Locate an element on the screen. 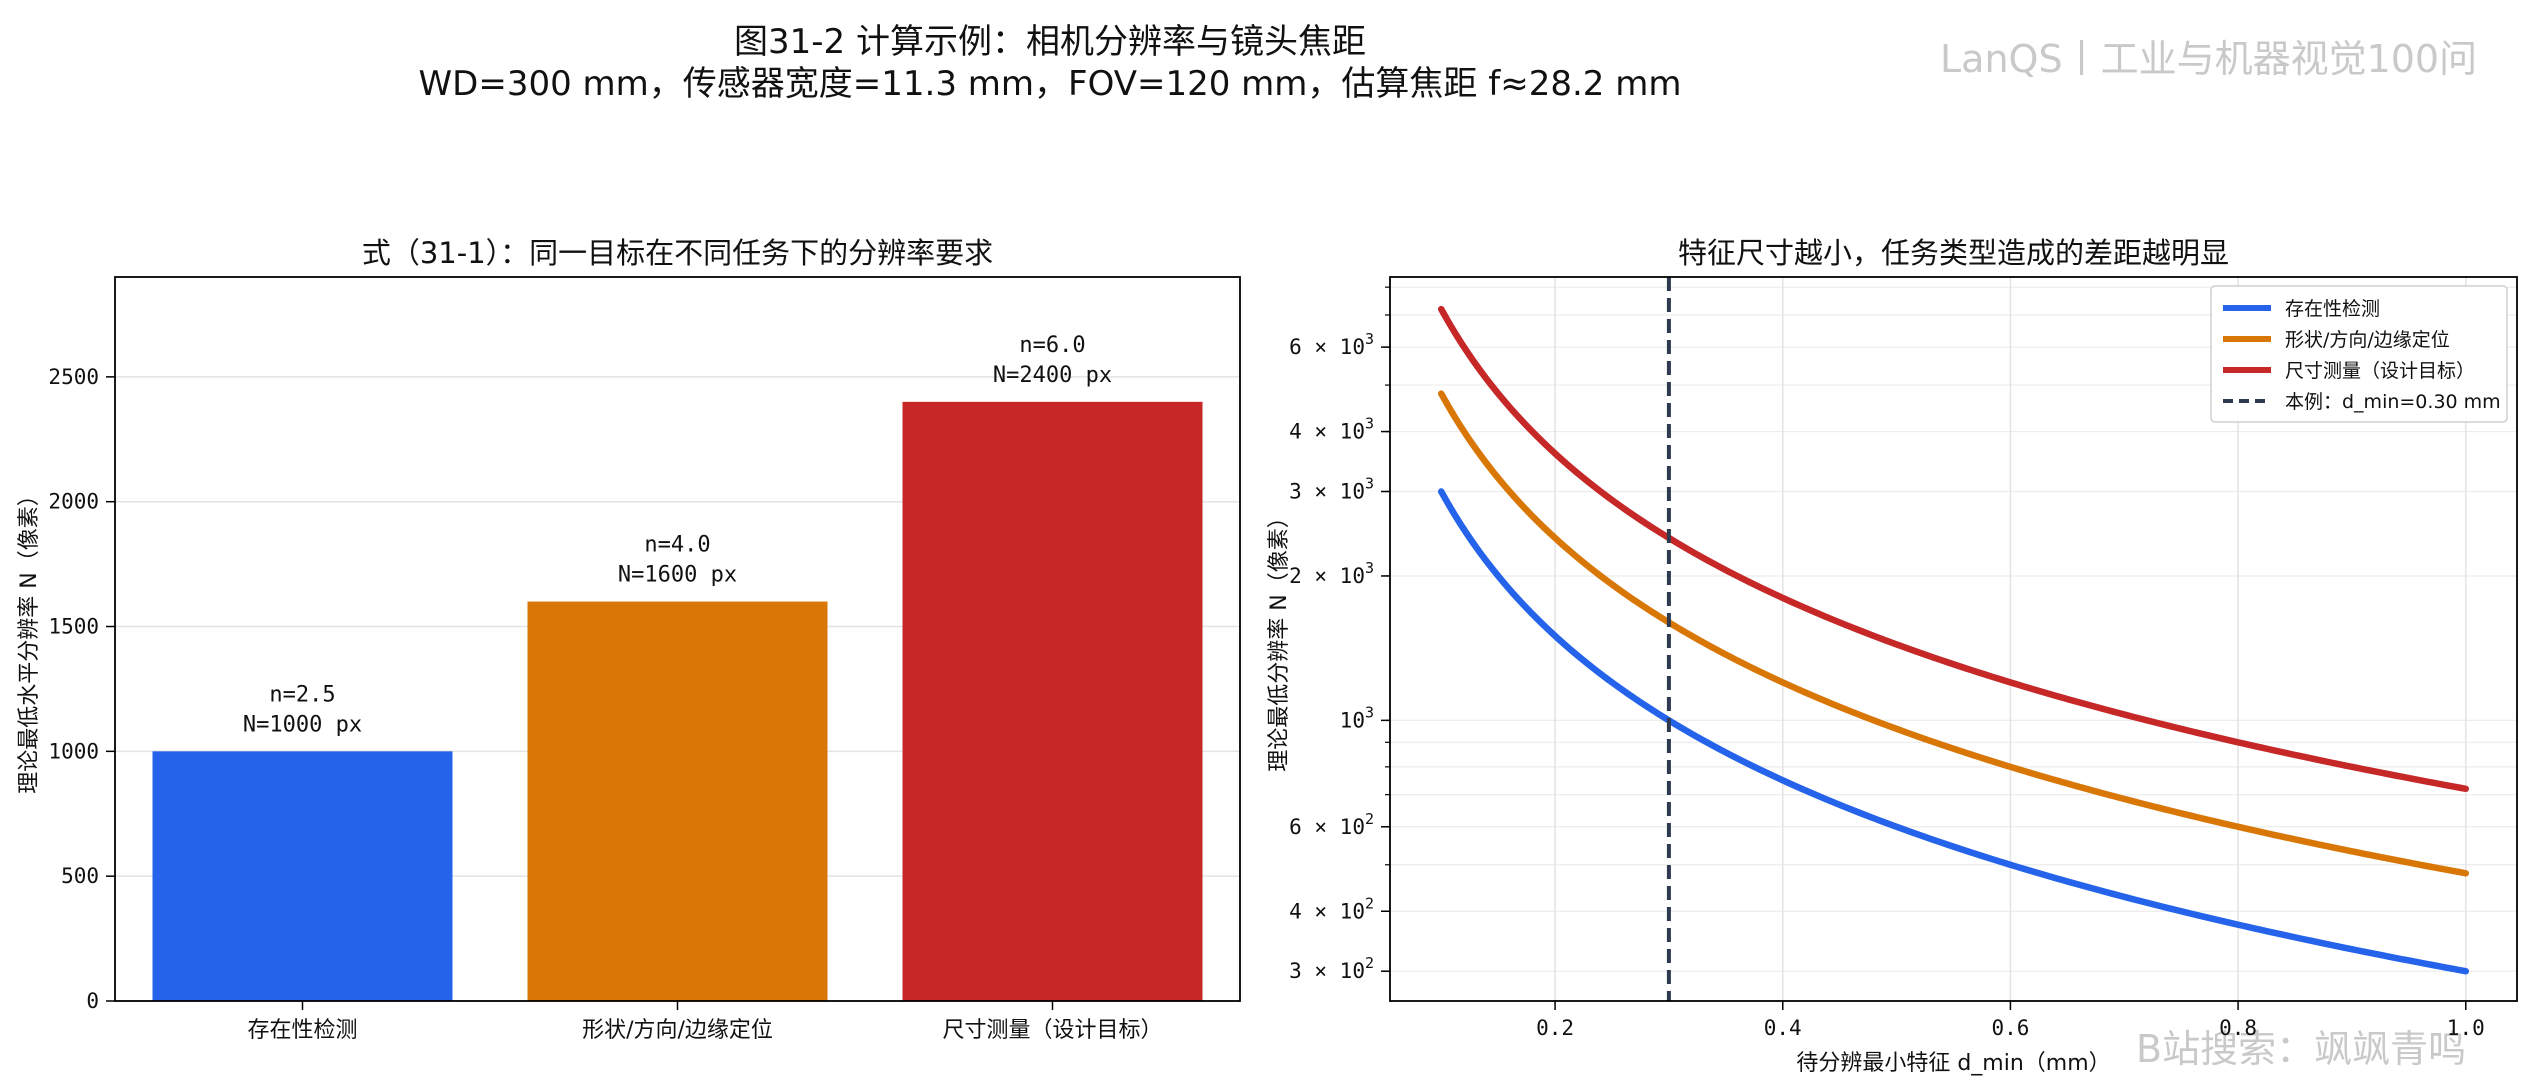  watermark-bottom-right: B站搜索：飒飒青鸣 is located at coordinates (2301, 1049).